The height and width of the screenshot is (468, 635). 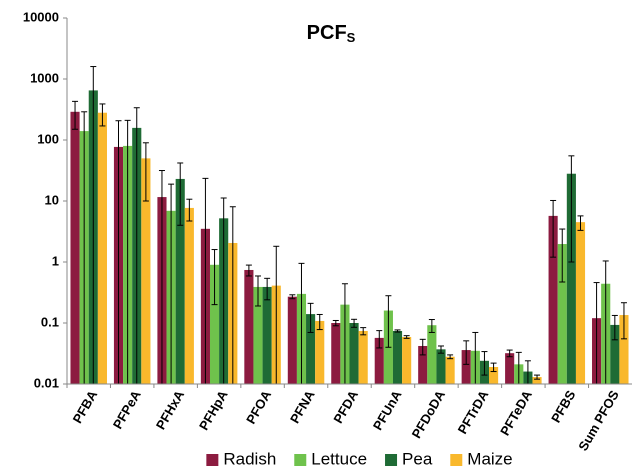 I want to click on legend-label: Radish, so click(x=249, y=458).